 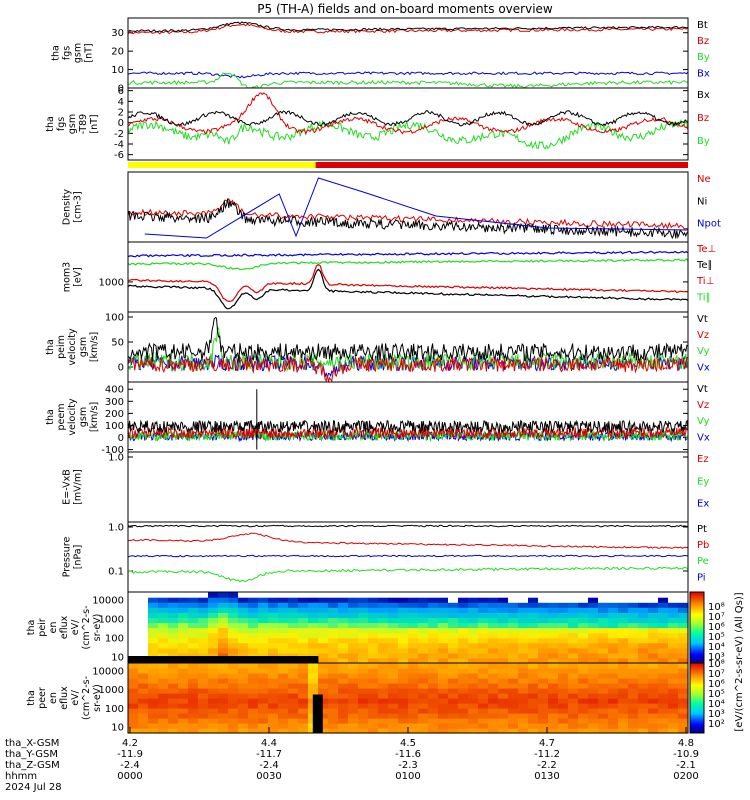 I want to click on panel-2-traces, so click(x=408, y=121).